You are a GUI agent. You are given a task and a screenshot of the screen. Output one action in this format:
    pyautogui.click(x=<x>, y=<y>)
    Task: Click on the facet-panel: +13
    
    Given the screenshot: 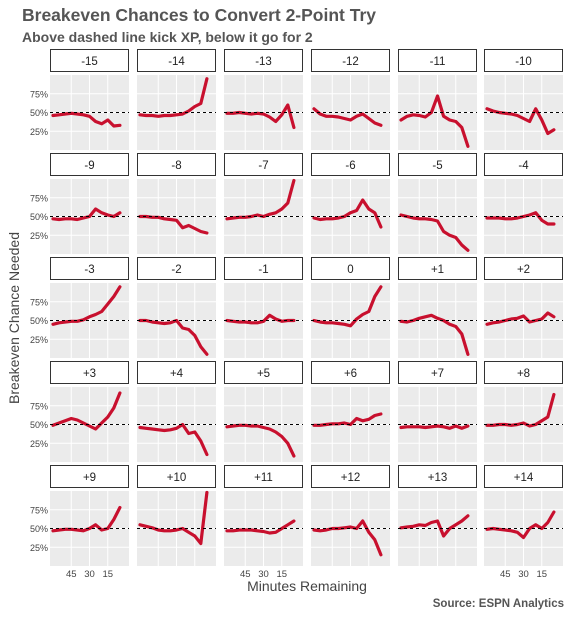 What is the action you would take?
    pyautogui.click(x=437, y=515)
    